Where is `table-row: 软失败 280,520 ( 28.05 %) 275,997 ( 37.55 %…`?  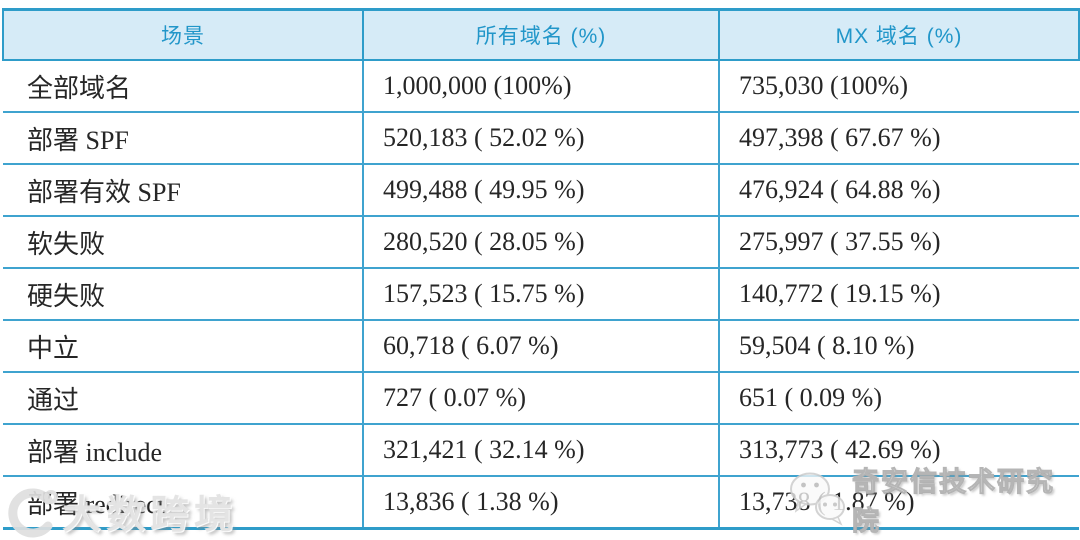 table-row: 软失败 280,520 ( 28.05 %) 275,997 ( 37.55 %… is located at coordinates (541, 241).